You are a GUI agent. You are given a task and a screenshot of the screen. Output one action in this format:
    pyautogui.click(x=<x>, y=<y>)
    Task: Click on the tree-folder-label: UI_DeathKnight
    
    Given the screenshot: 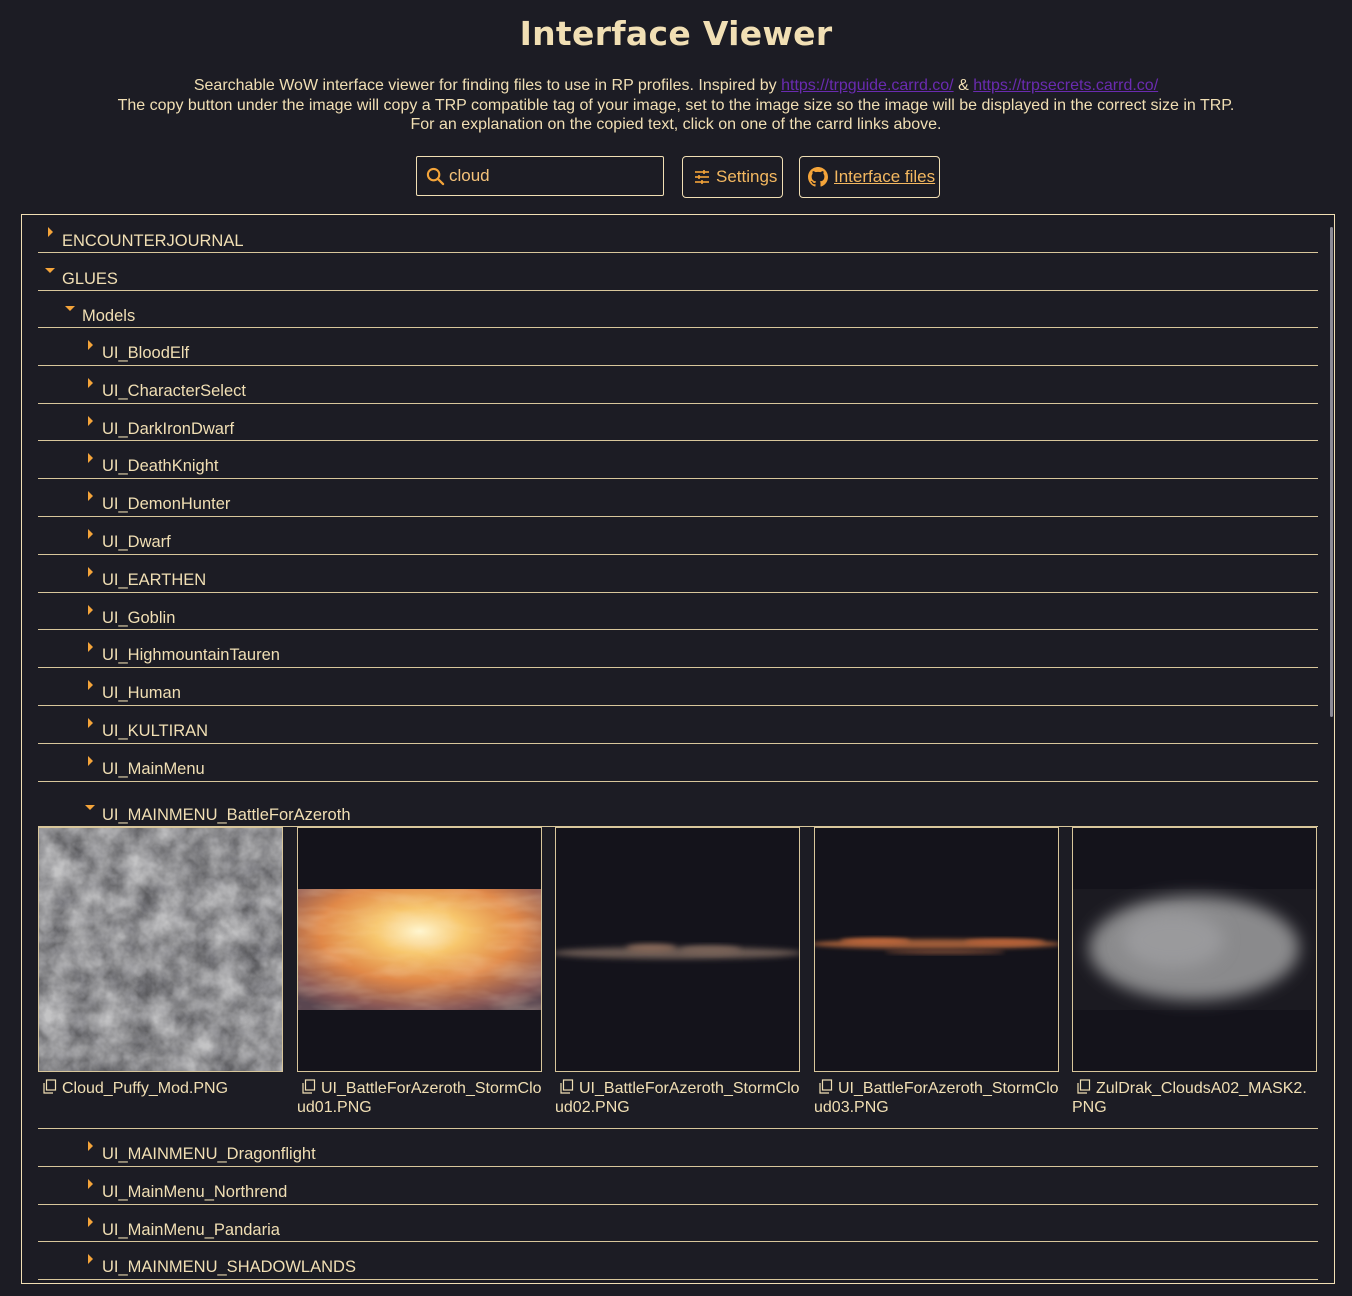 What is the action you would take?
    pyautogui.click(x=160, y=466)
    